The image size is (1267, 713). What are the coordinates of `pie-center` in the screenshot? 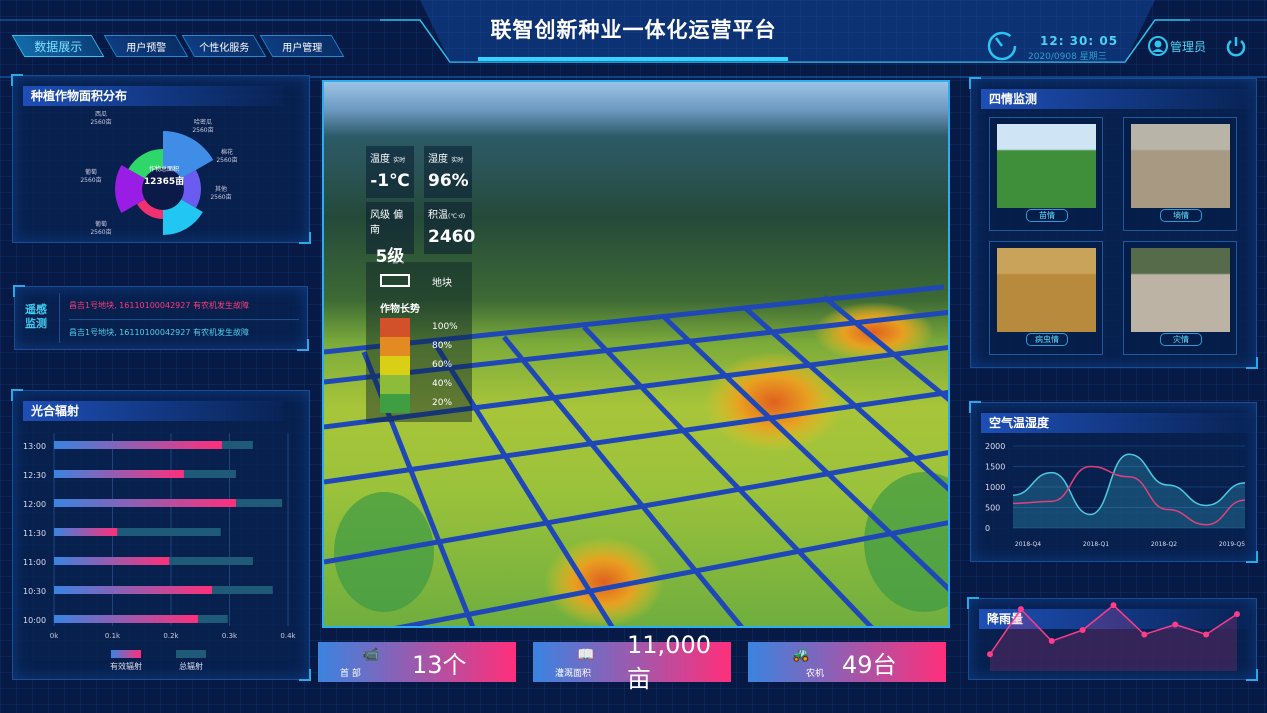 It's located at (163, 189).